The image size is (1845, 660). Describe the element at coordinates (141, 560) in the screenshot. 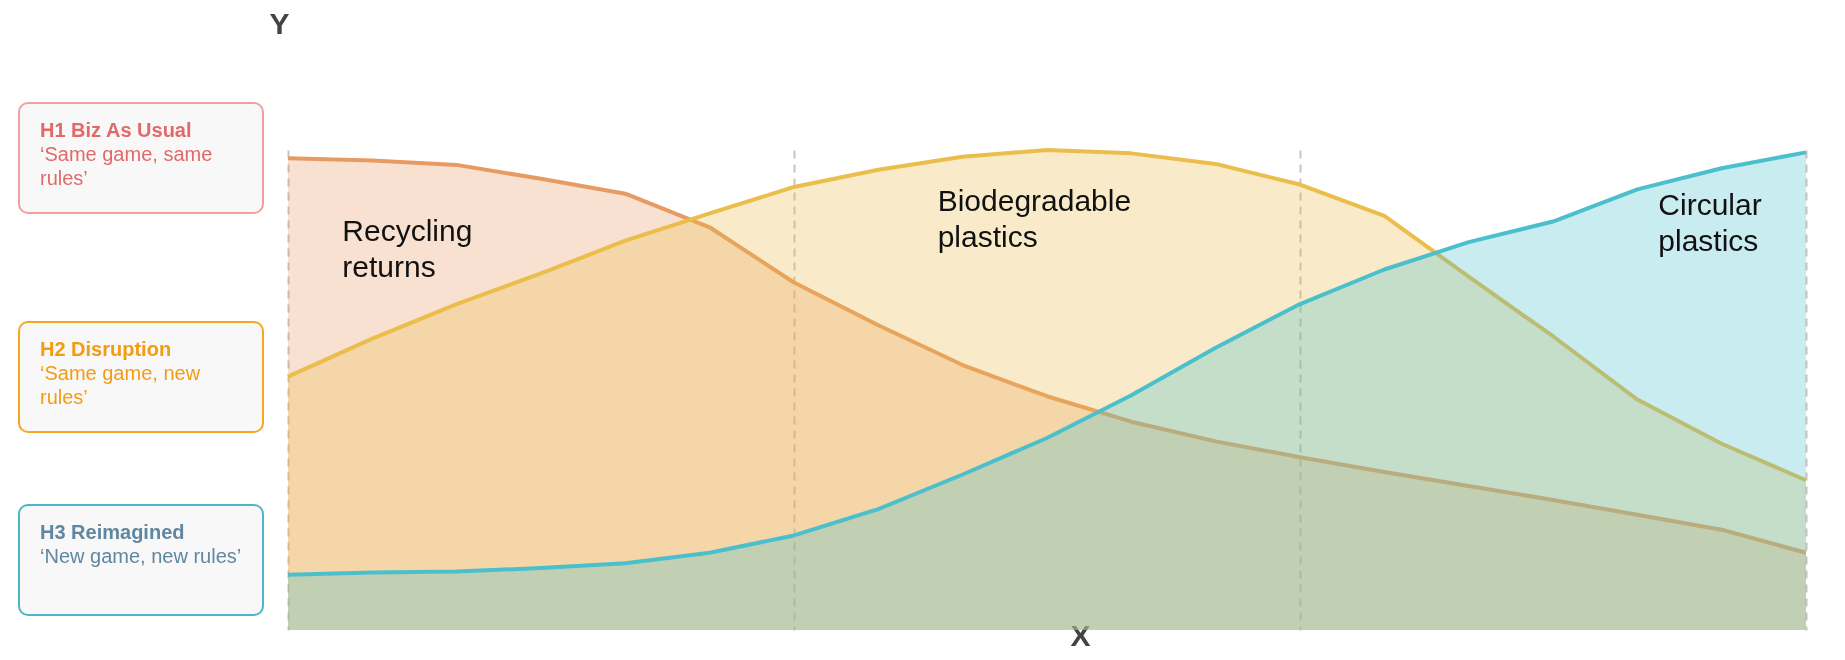

I see `rounded-text-box: H3 Reimagined ‘New game, new rules’` at that location.